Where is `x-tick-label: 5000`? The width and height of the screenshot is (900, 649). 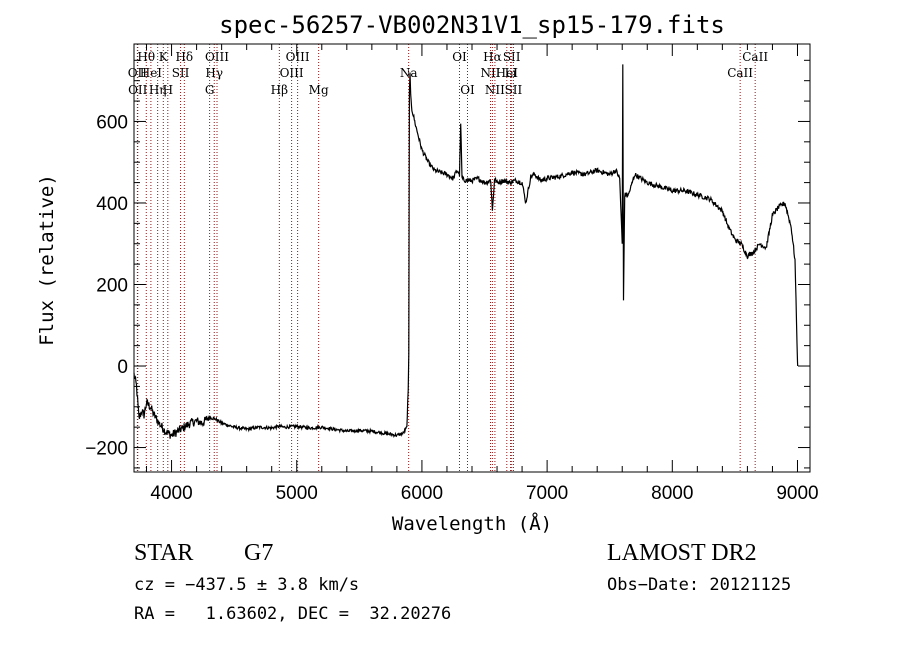
x-tick-label: 5000 is located at coordinates (297, 493).